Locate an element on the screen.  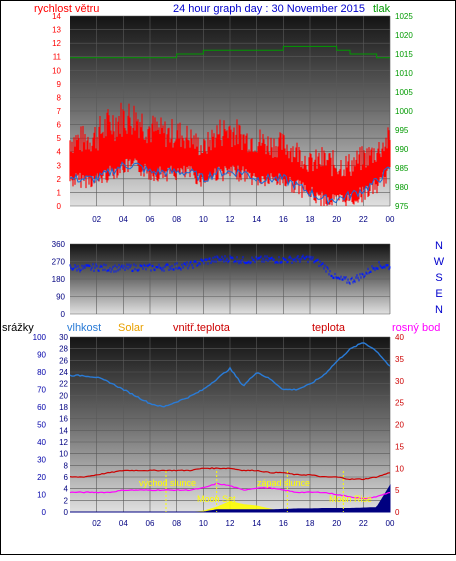
direction-tick-label: 270 is located at coordinates (59, 262).